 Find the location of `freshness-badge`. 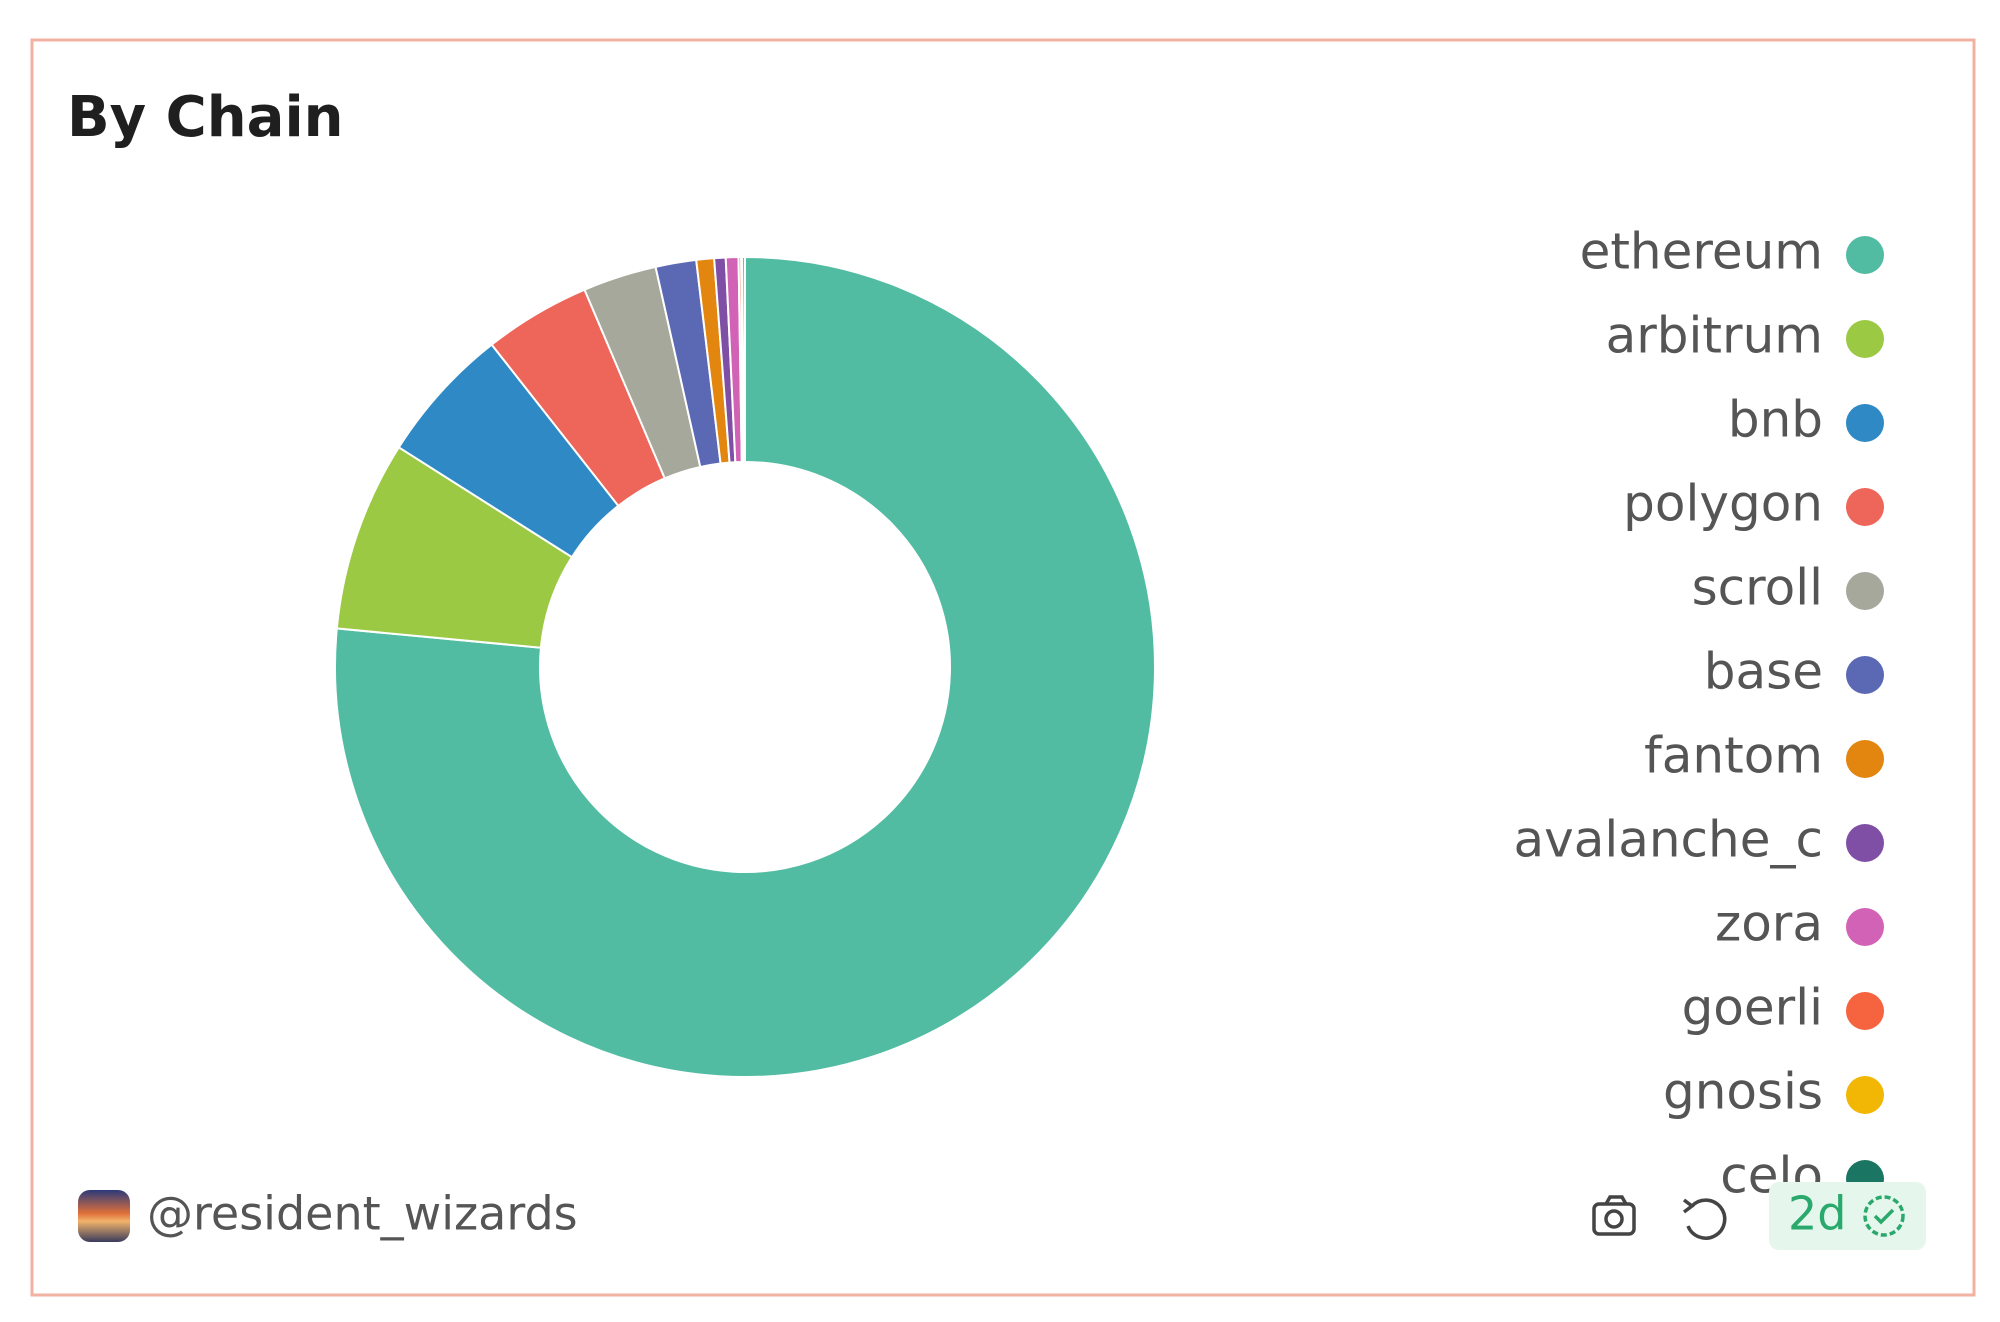

freshness-badge is located at coordinates (1847, 1216).